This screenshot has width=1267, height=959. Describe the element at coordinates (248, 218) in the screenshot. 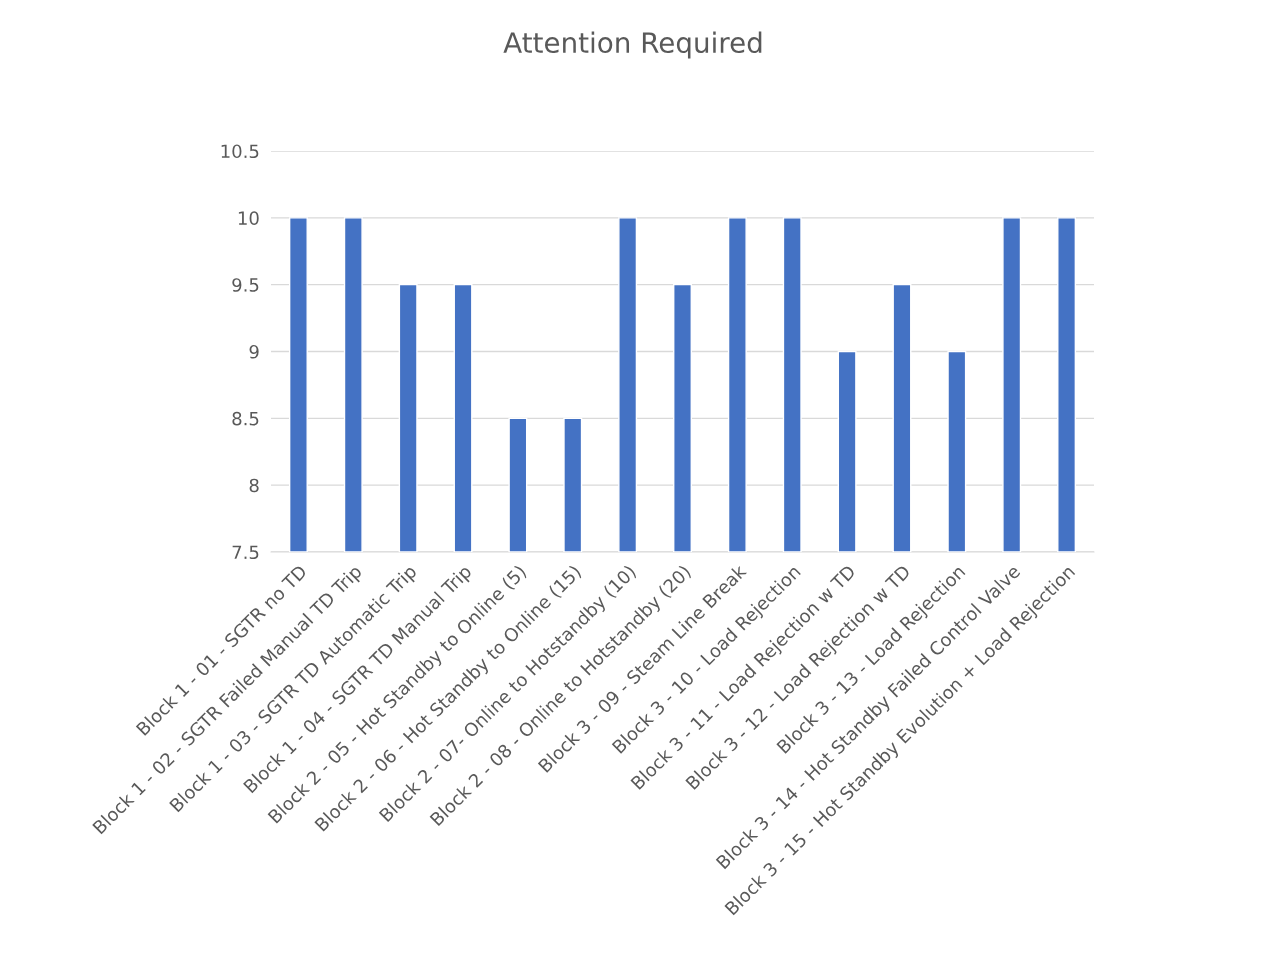

I see `y-tick-label: 10` at that location.